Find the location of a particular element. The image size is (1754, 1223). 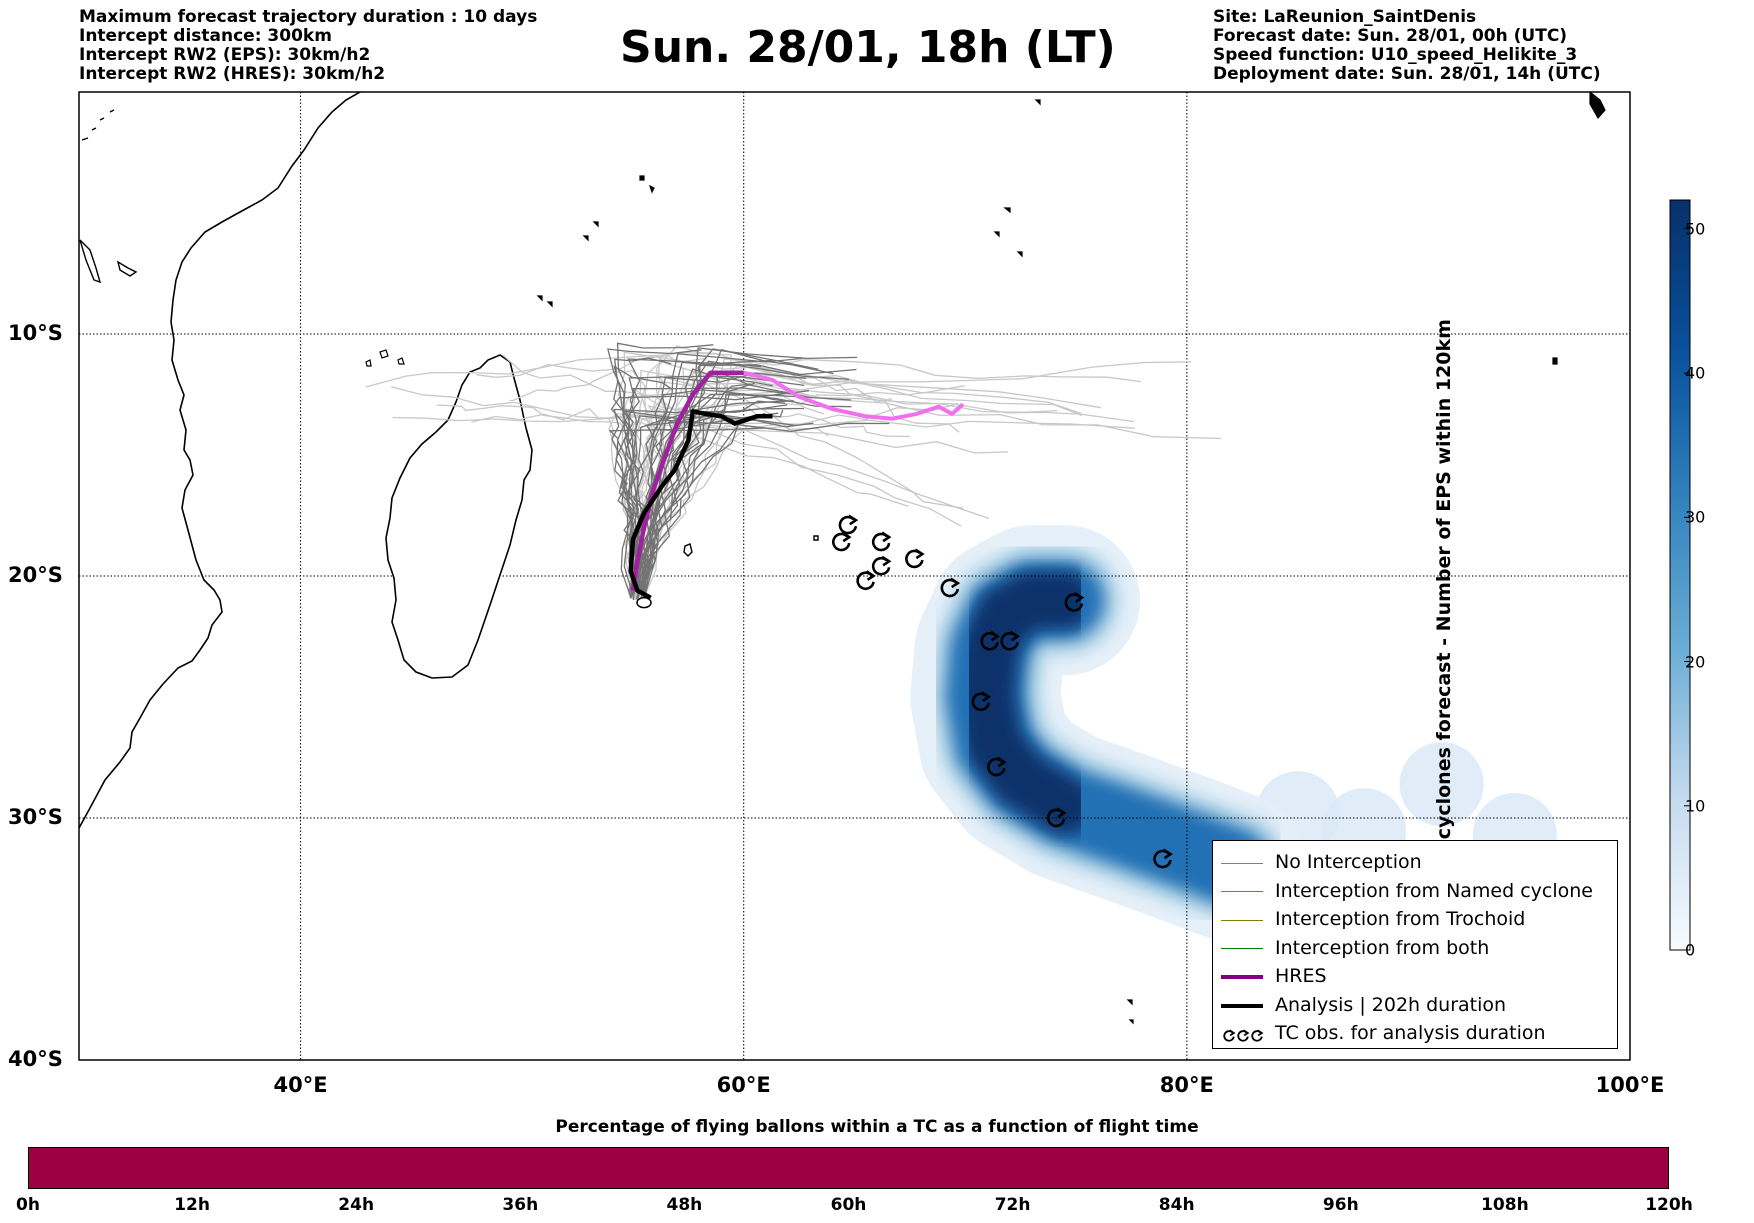

legend-item: TC obs. for analysis duration is located at coordinates (1415, 1034).